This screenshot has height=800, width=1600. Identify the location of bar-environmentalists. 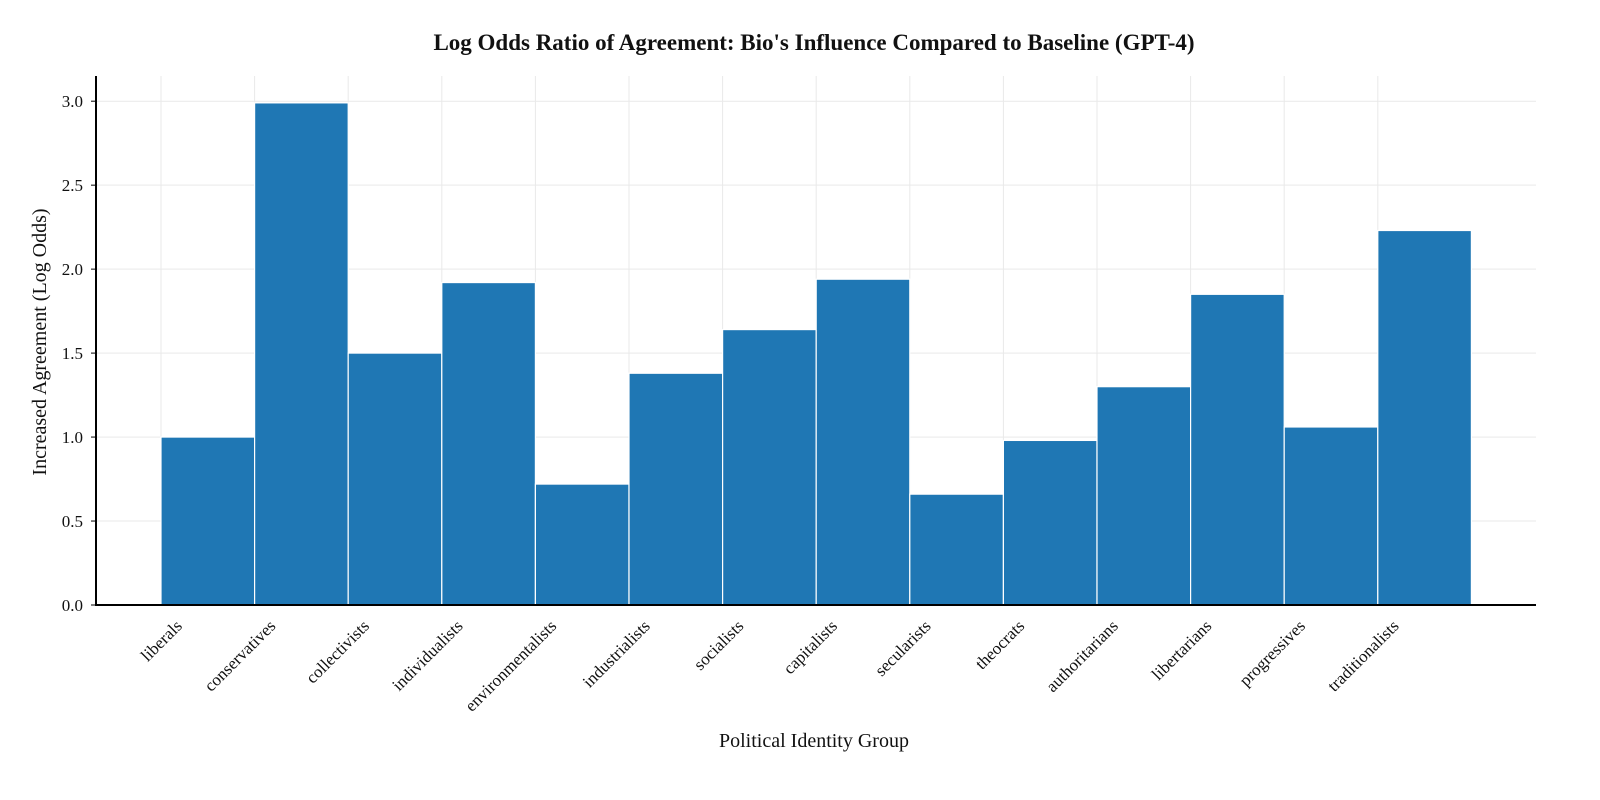
(582, 544).